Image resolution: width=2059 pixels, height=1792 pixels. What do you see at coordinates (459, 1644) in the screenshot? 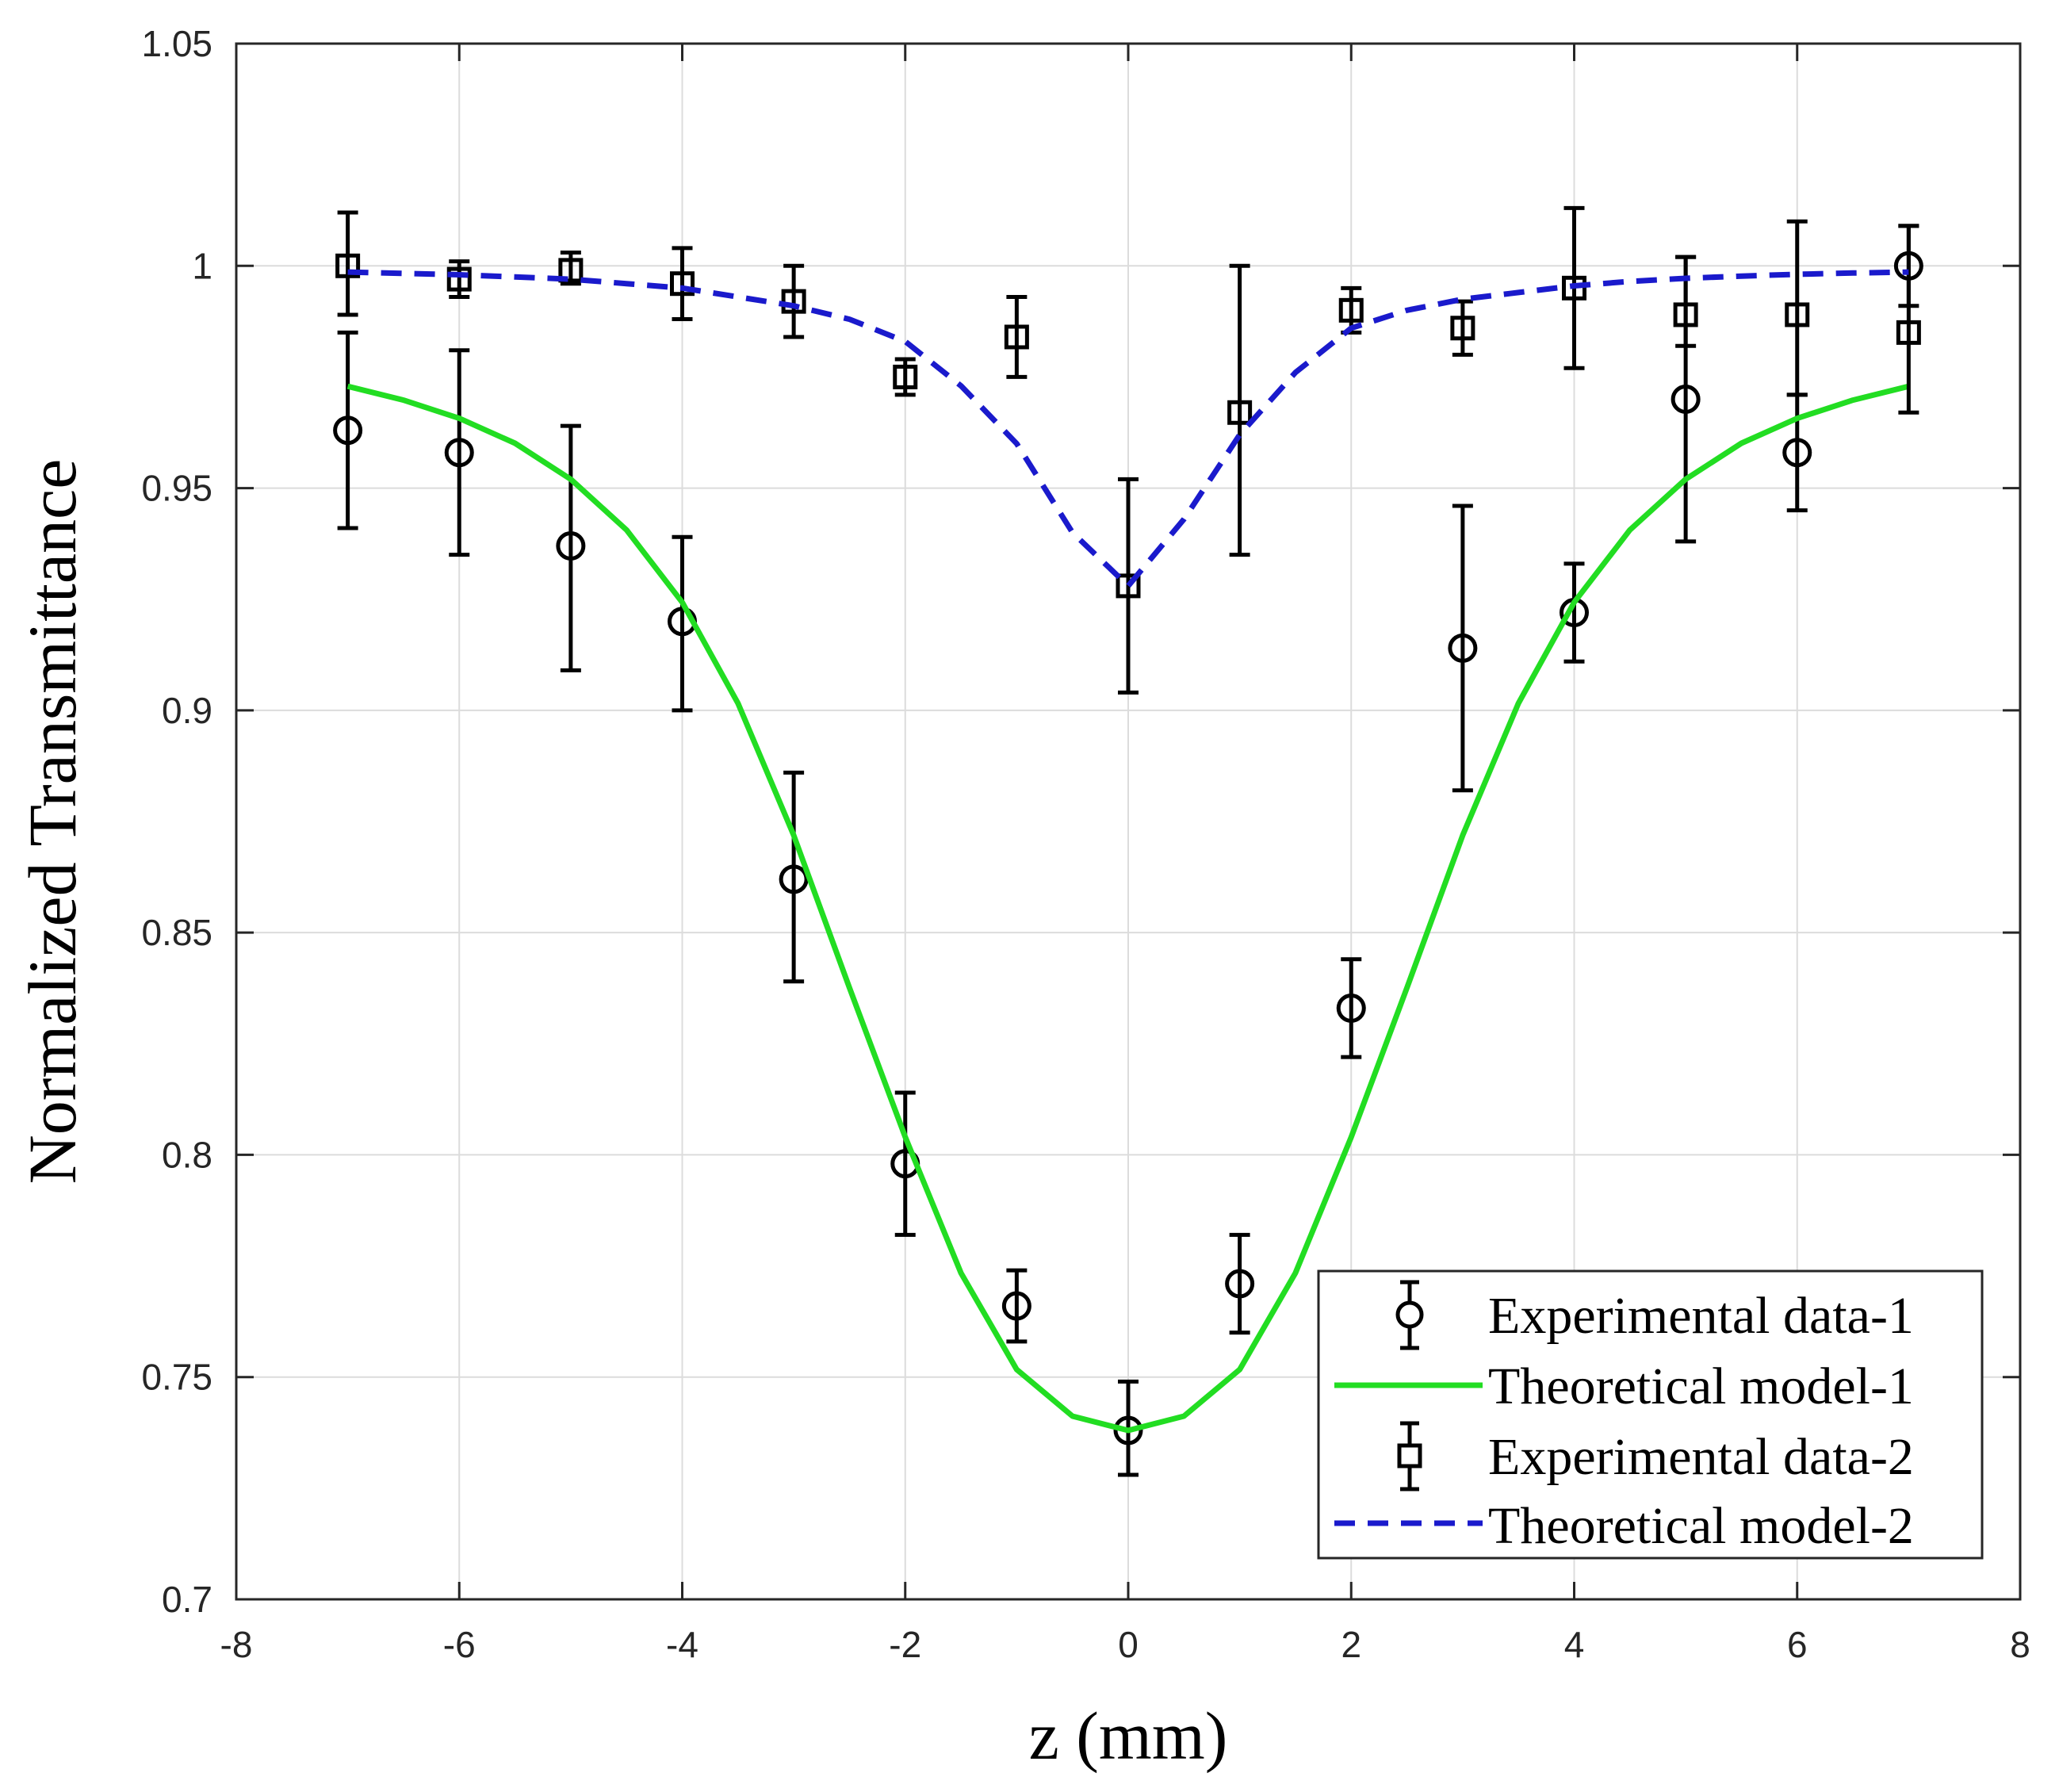
I see `x-tick-label: -6` at bounding box center [459, 1644].